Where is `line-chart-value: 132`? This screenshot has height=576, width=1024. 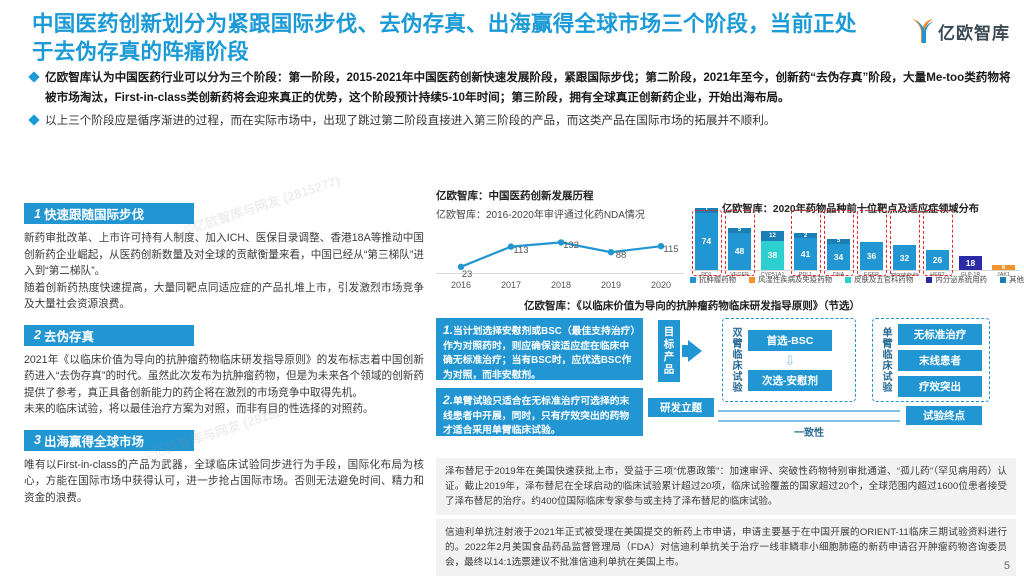
line-chart-value: 132 is located at coordinates (571, 246).